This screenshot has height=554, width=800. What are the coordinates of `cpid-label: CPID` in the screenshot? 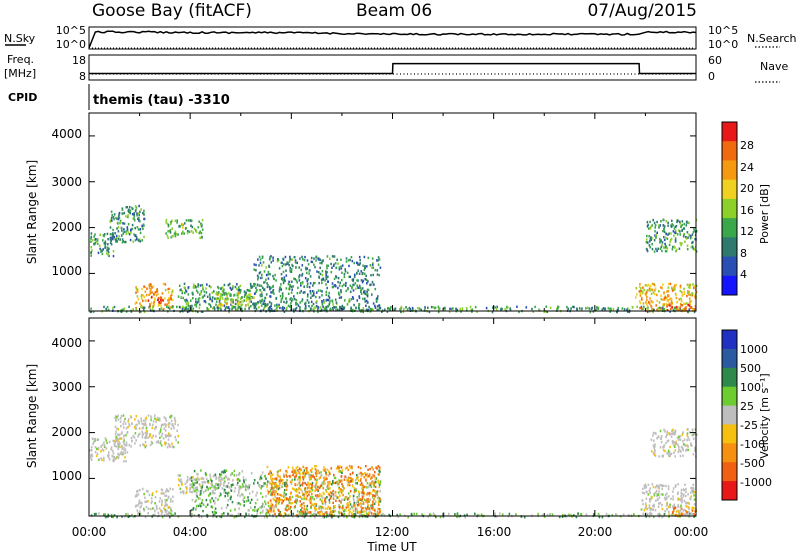 It's located at (22, 97).